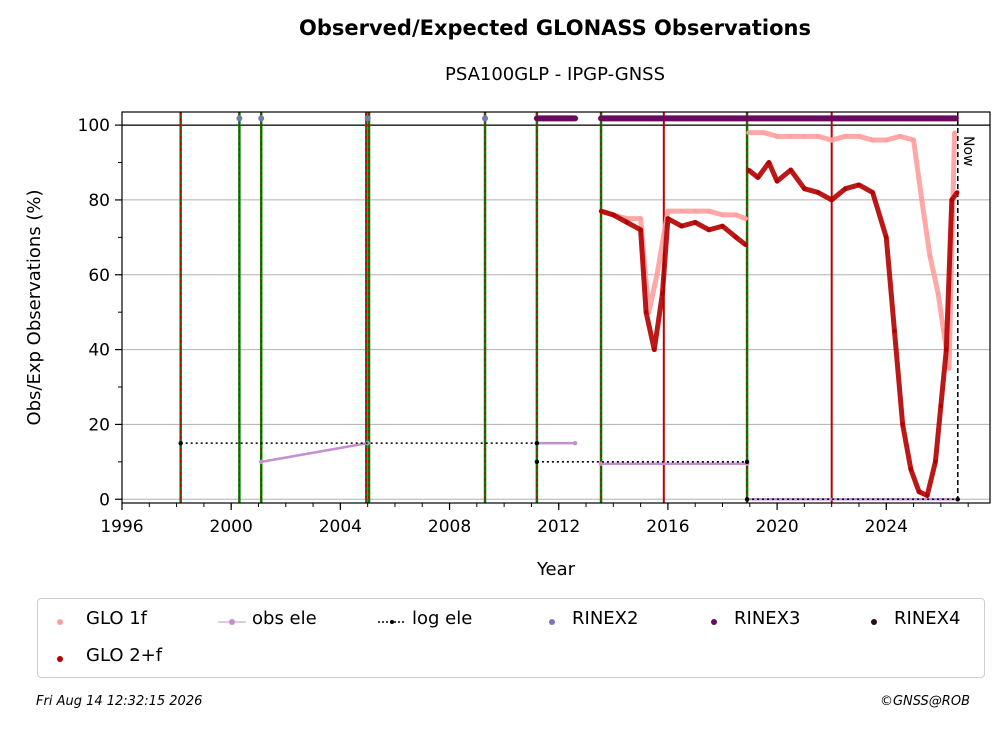 The image size is (1008, 734). What do you see at coordinates (99, 276) in the screenshot?
I see `y-tick-label: 60` at bounding box center [99, 276].